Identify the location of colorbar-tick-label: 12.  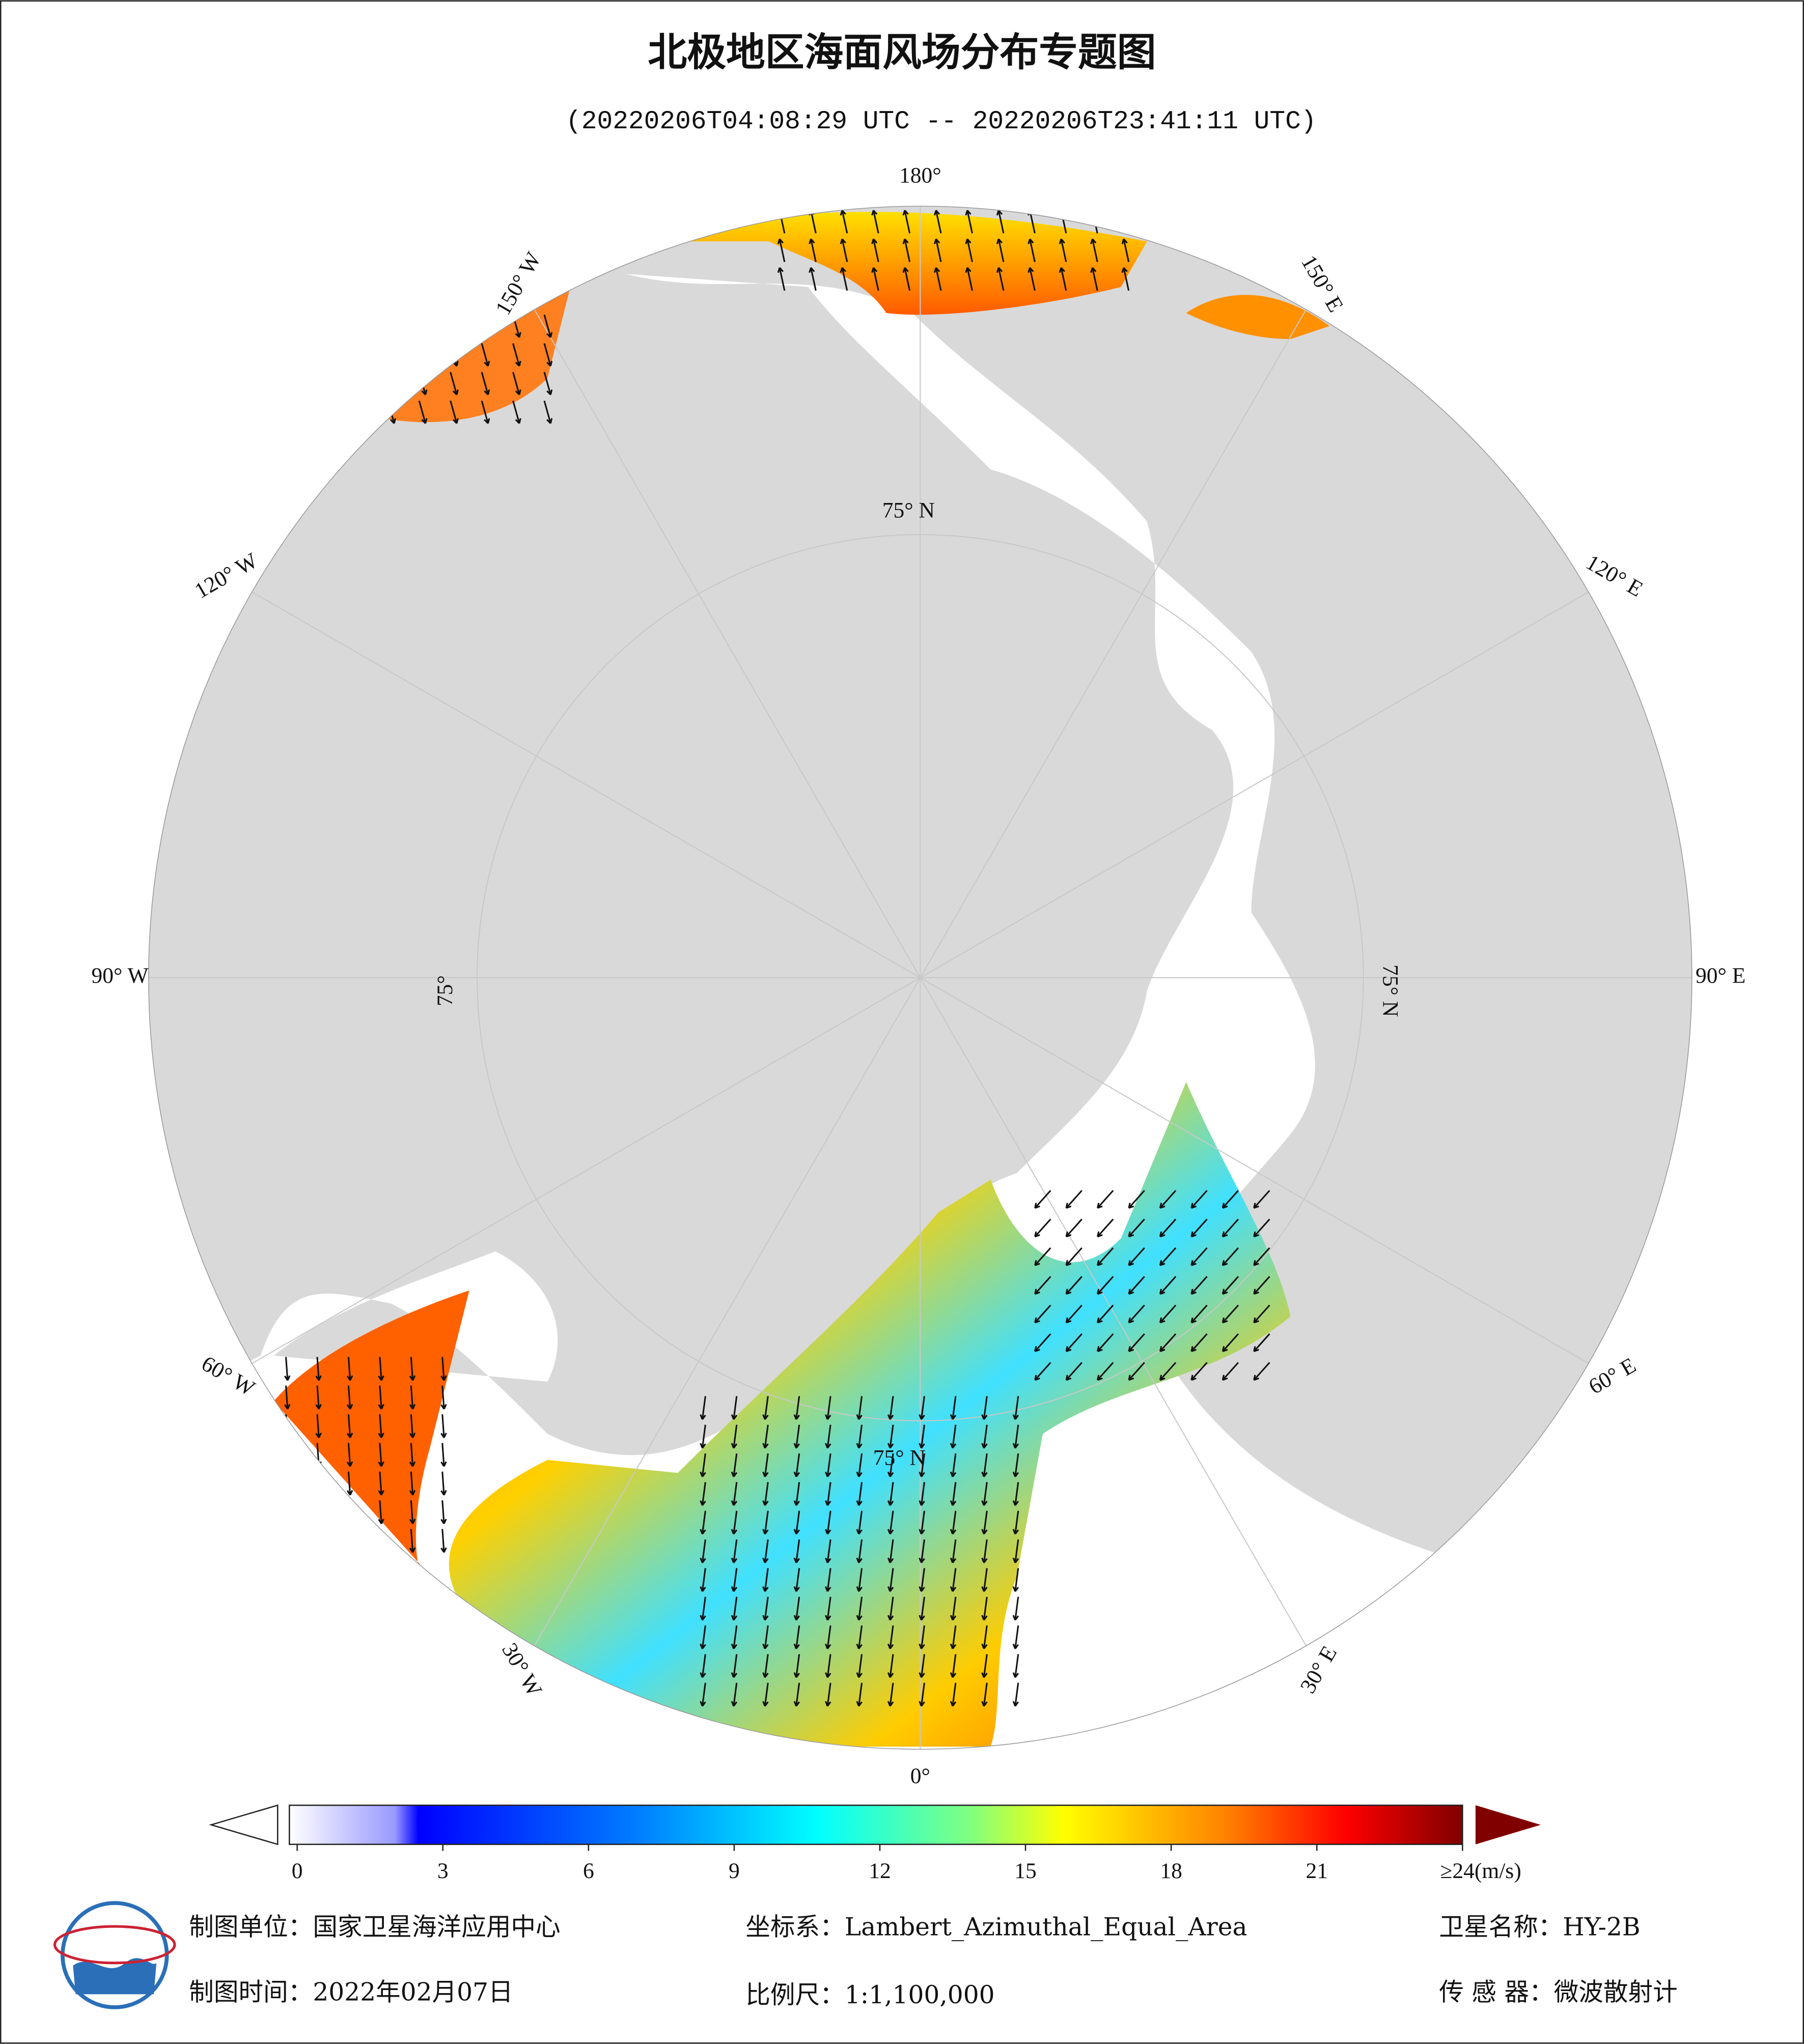
(880, 1871).